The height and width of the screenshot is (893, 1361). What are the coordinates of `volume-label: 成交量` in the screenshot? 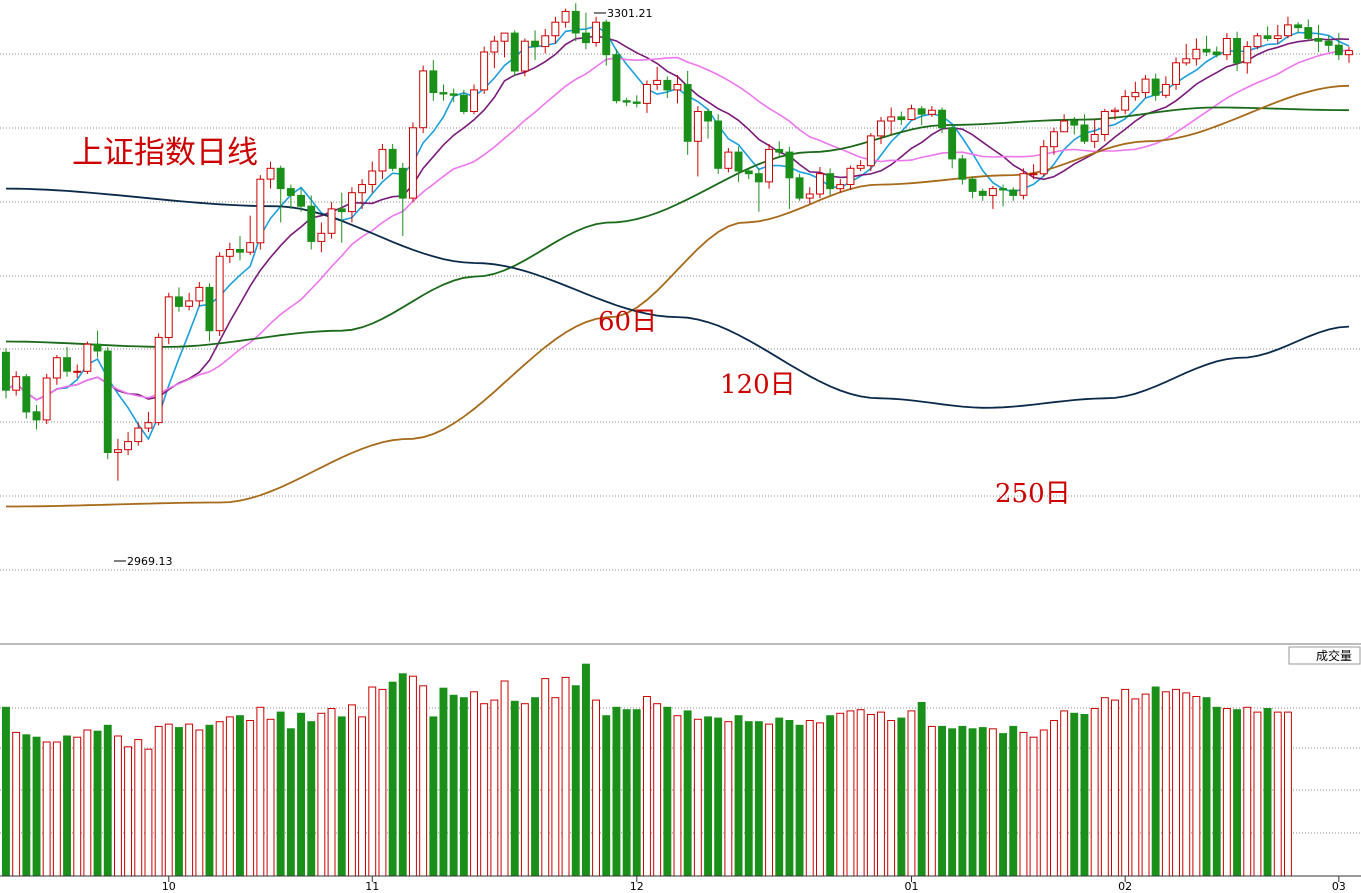 It's located at (1334, 655).